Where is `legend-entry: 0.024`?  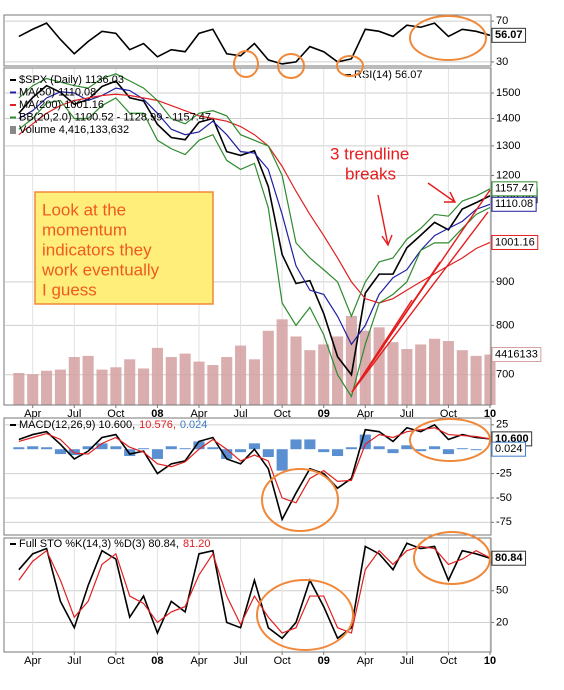 legend-entry: 0.024 is located at coordinates (194, 425).